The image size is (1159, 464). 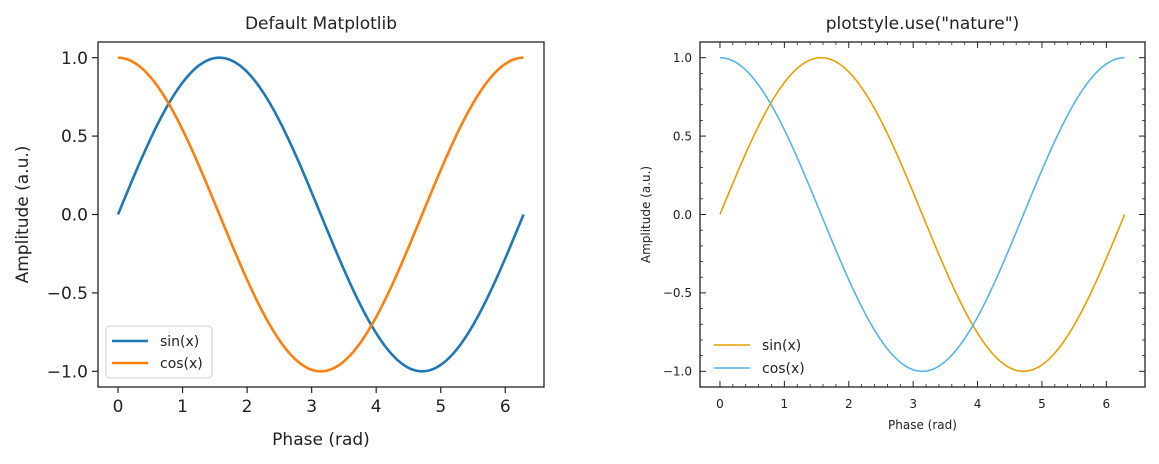 What do you see at coordinates (321, 24) in the screenshot?
I see `chart-title: Default Matplotlib` at bounding box center [321, 24].